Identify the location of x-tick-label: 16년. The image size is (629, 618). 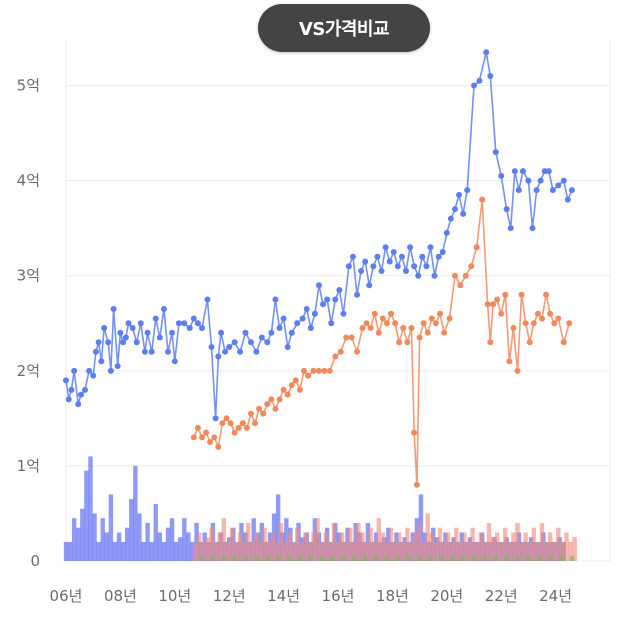
(338, 596).